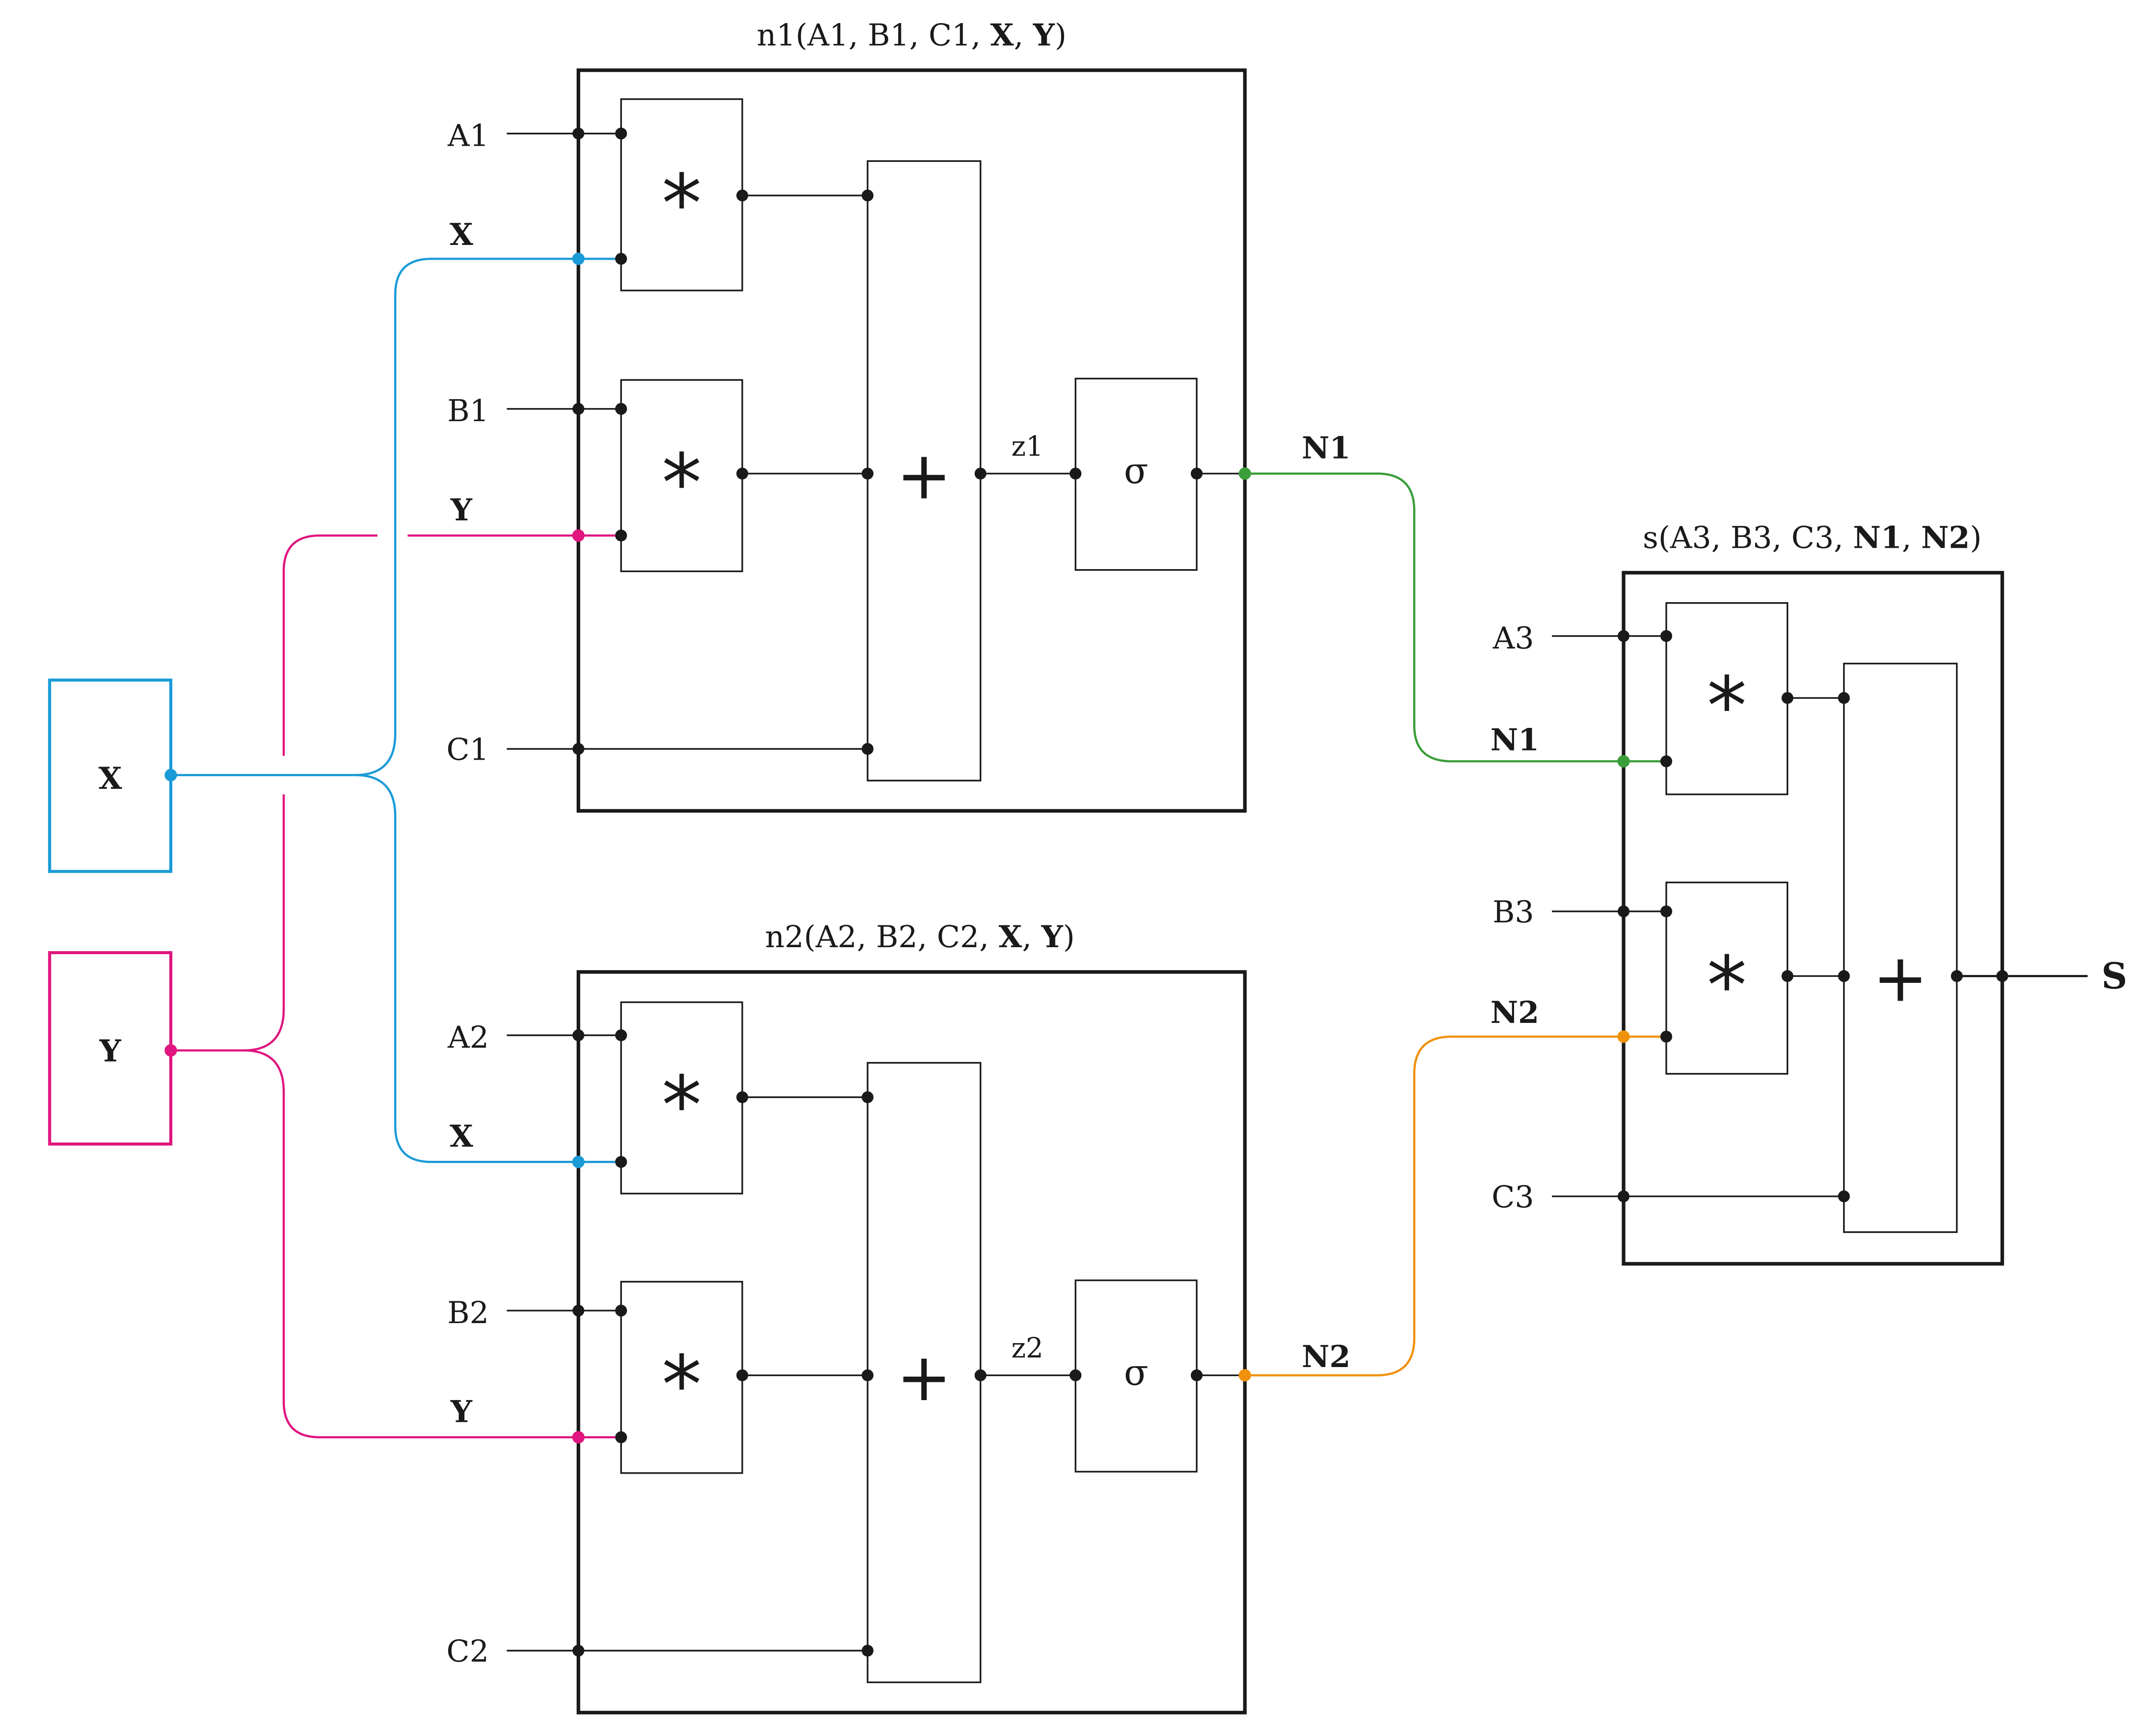 The height and width of the screenshot is (1736, 2129). Describe the element at coordinates (468, 1651) in the screenshot. I see `n2-c-label: C2` at that location.